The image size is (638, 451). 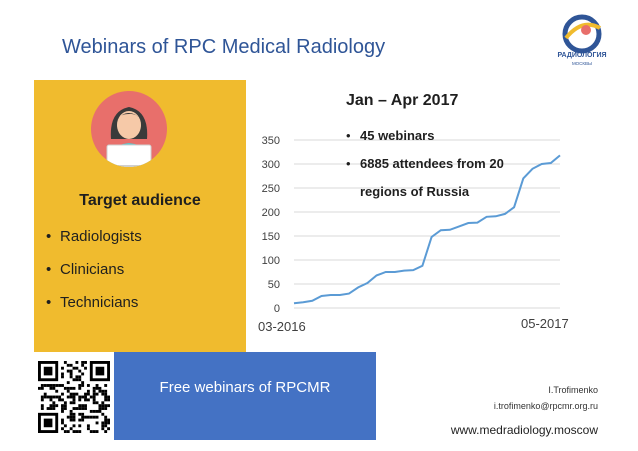 I want to click on banner-text: Free webinars of RPCMR, so click(x=245, y=387).